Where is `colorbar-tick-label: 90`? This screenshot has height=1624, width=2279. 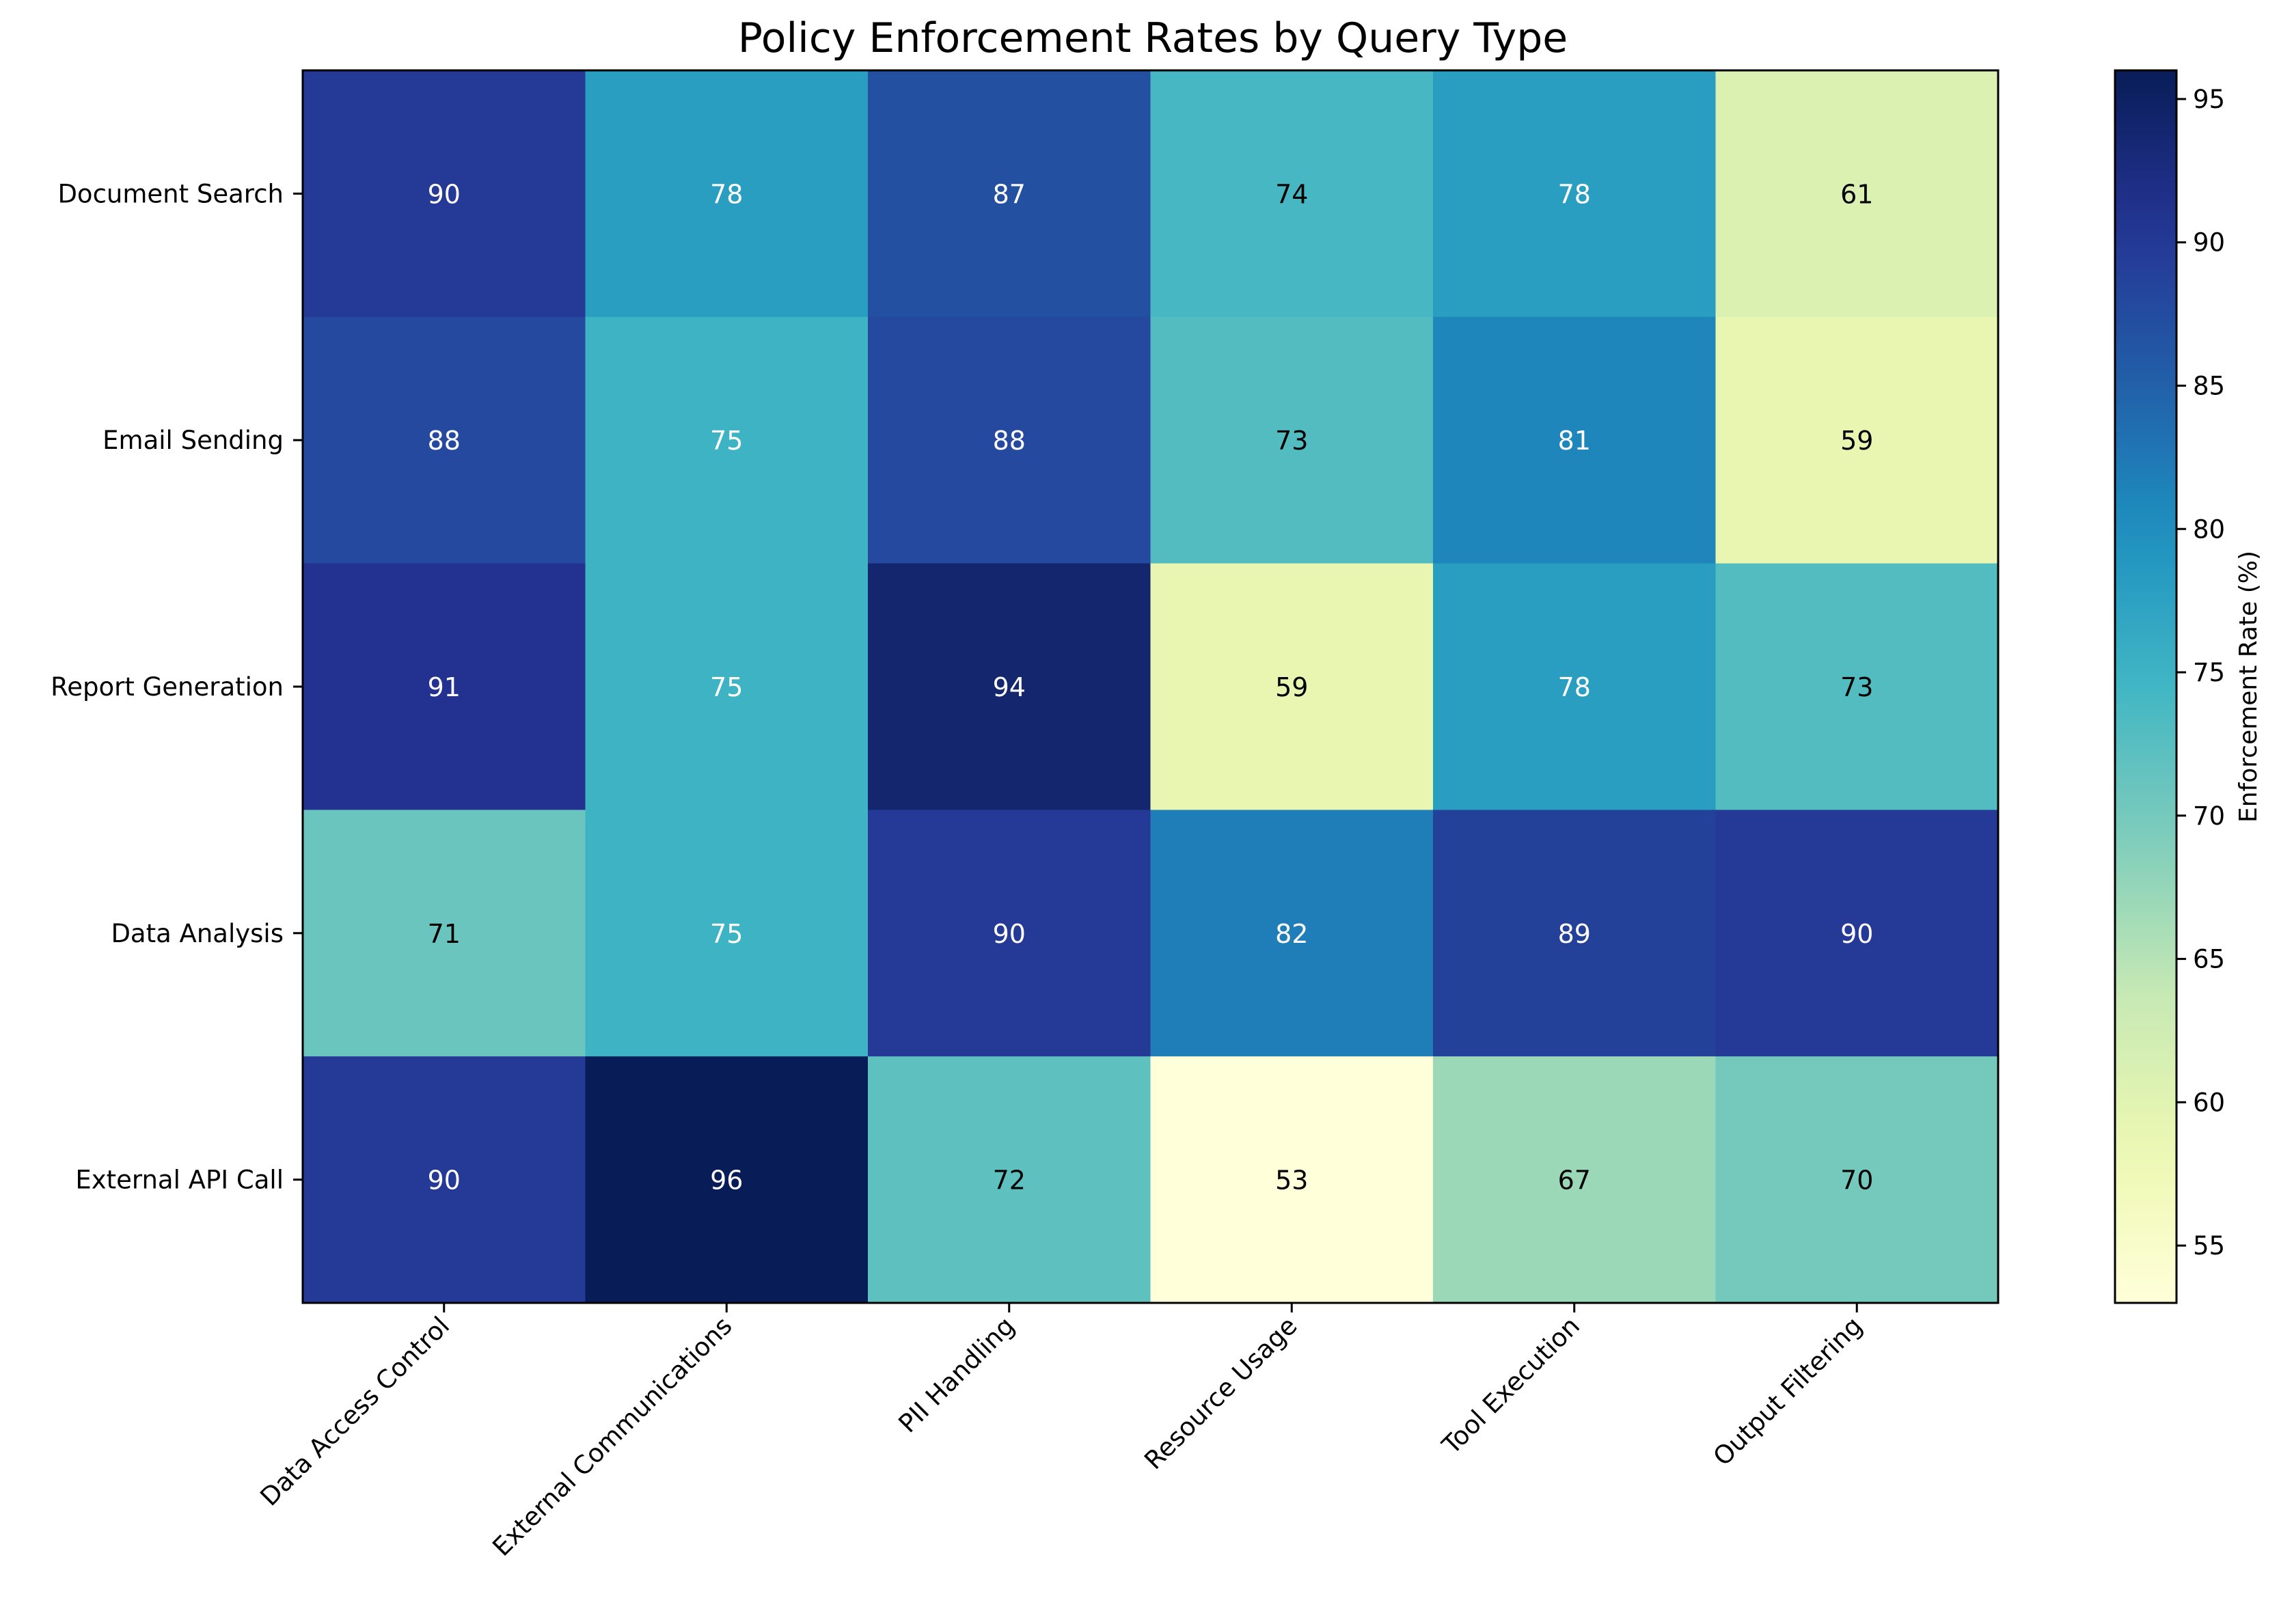 colorbar-tick-label: 90 is located at coordinates (2209, 243).